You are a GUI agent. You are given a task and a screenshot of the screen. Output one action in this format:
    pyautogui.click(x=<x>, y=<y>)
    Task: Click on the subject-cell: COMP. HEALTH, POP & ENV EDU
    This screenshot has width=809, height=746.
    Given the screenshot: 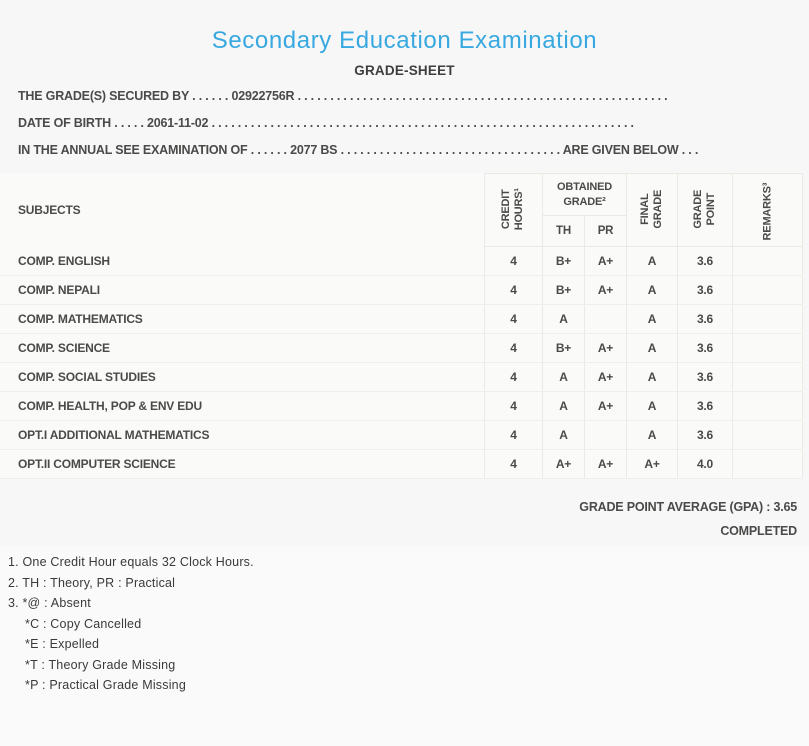 What is the action you would take?
    pyautogui.click(x=242, y=406)
    